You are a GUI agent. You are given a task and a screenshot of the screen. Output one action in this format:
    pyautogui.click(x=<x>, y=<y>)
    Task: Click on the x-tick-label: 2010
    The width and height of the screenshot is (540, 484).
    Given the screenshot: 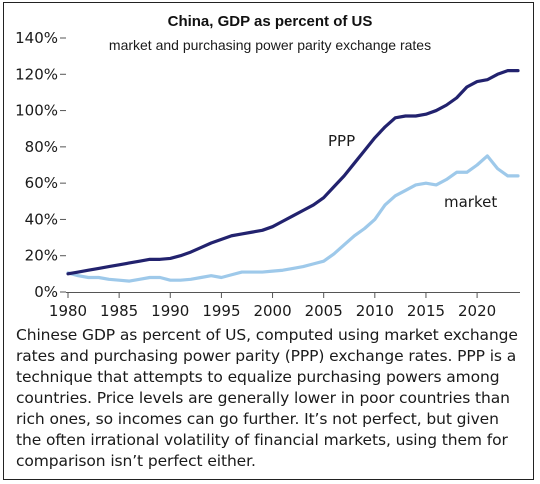 What is the action you would take?
    pyautogui.click(x=375, y=311)
    